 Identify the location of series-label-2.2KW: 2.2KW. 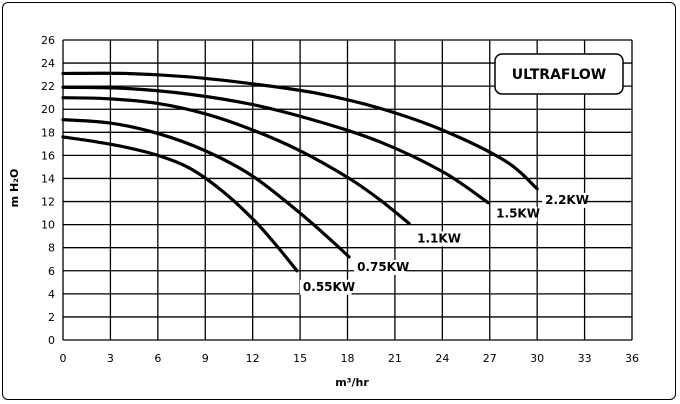
(567, 200).